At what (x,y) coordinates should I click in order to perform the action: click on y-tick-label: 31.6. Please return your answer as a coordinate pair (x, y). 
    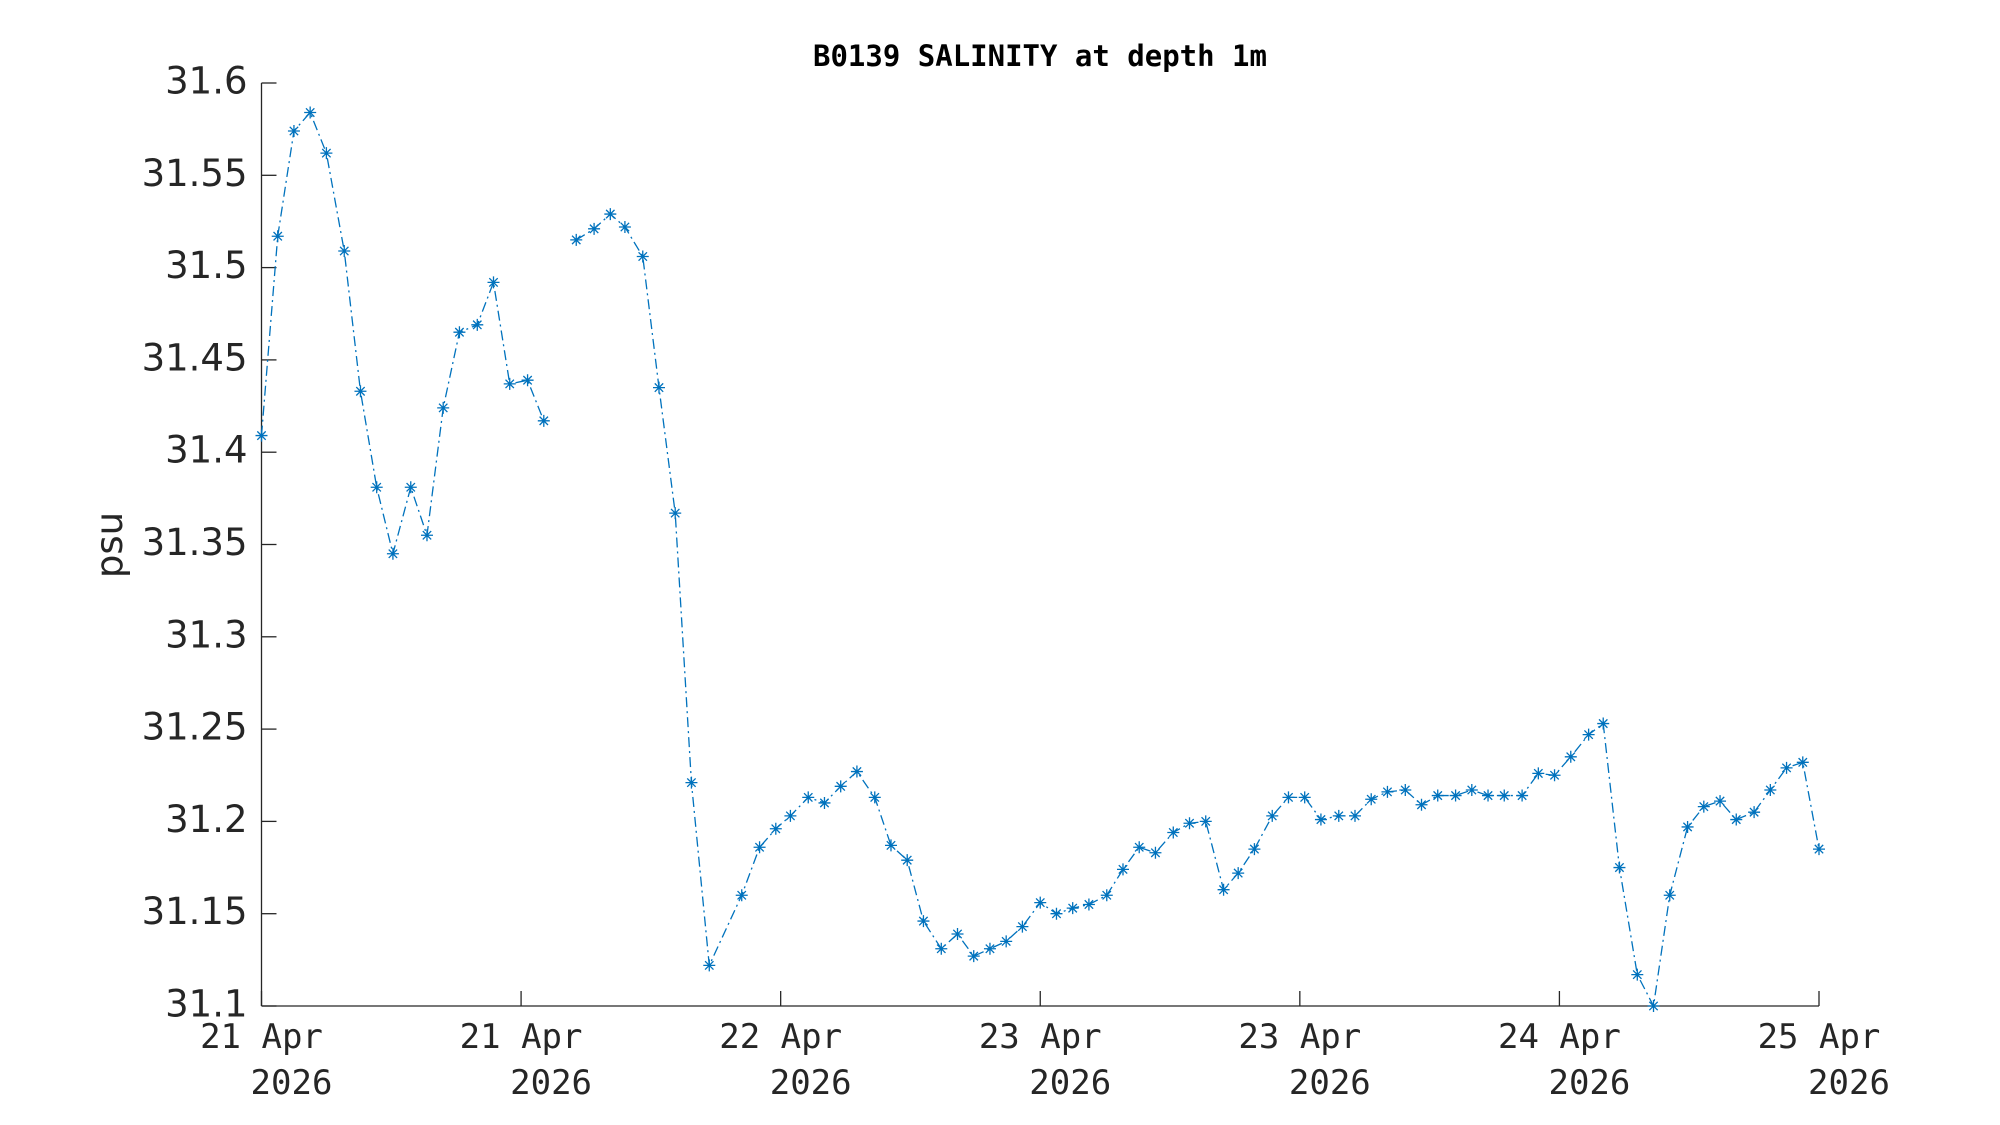
    Looking at the image, I should click on (206, 81).